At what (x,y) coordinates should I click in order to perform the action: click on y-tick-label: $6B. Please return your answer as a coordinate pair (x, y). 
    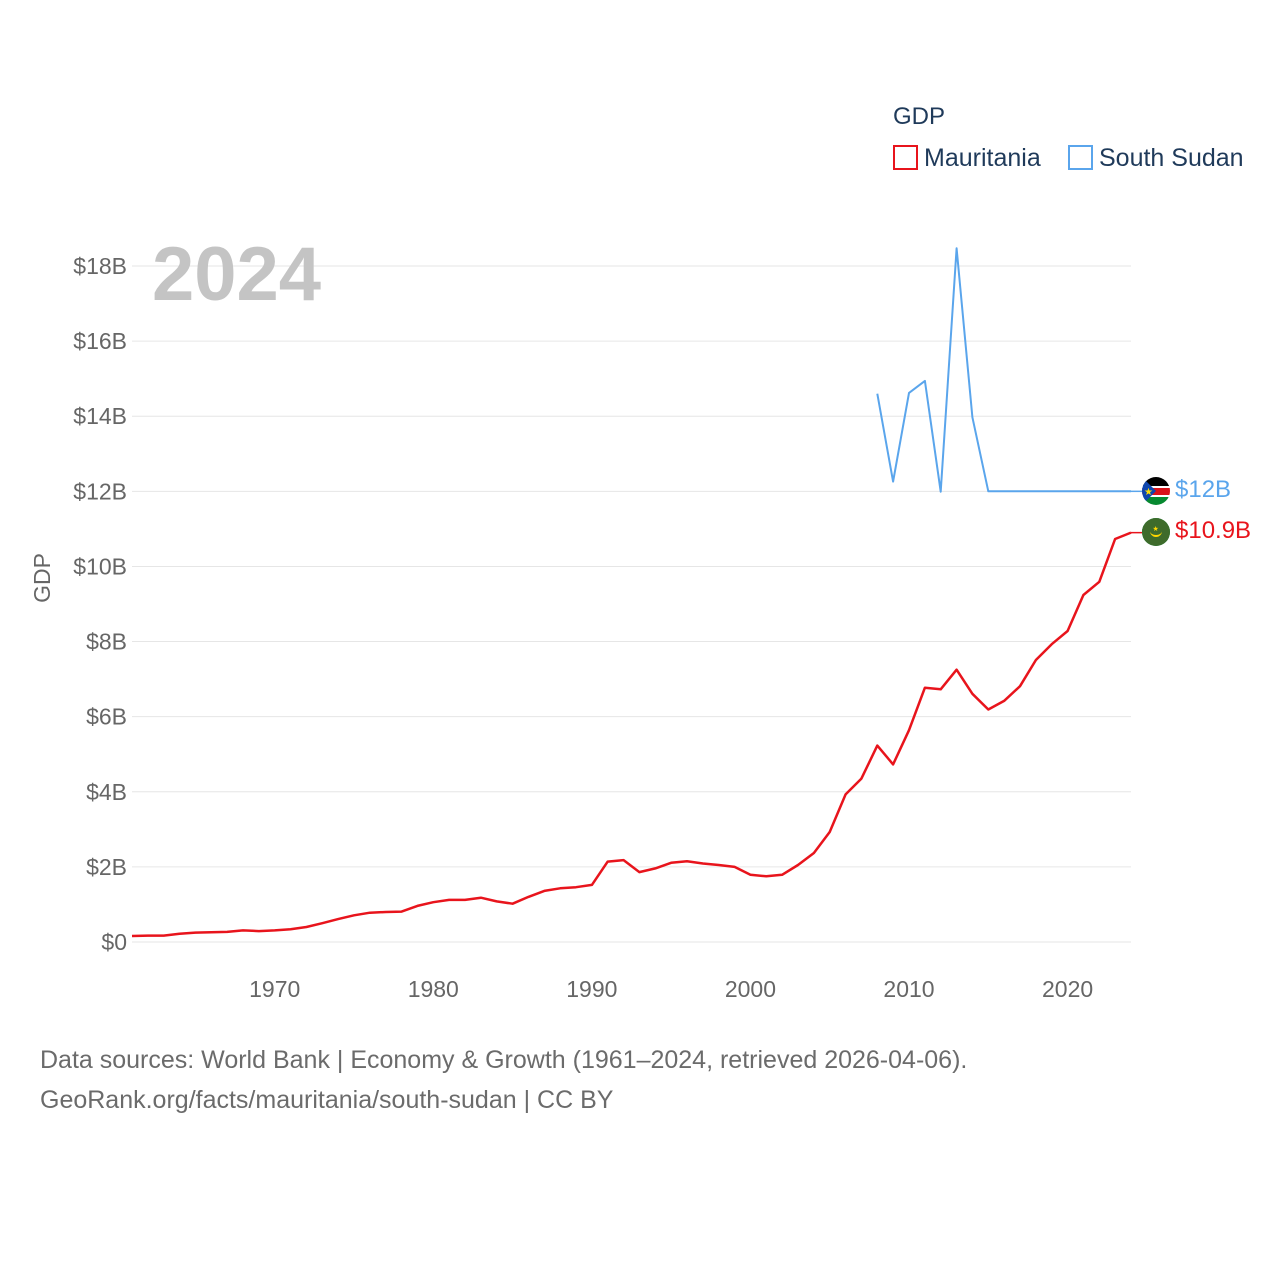
    Looking at the image, I should click on (106, 717).